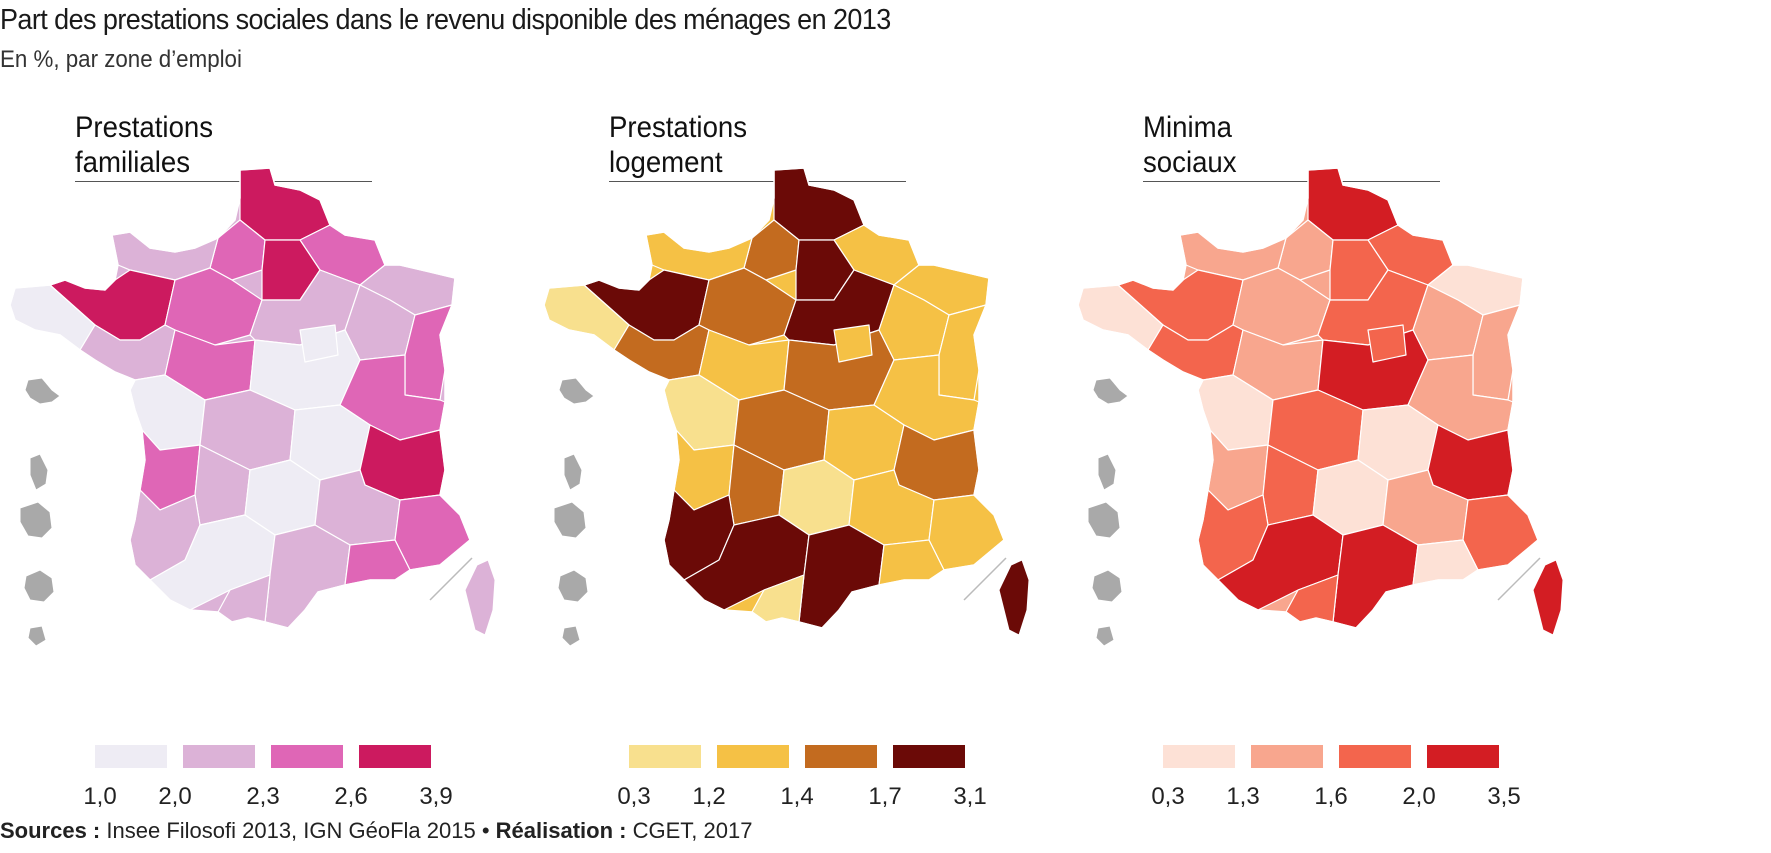  What do you see at coordinates (351, 796) in the screenshot?
I see `legend-tick-label: 2,6` at bounding box center [351, 796].